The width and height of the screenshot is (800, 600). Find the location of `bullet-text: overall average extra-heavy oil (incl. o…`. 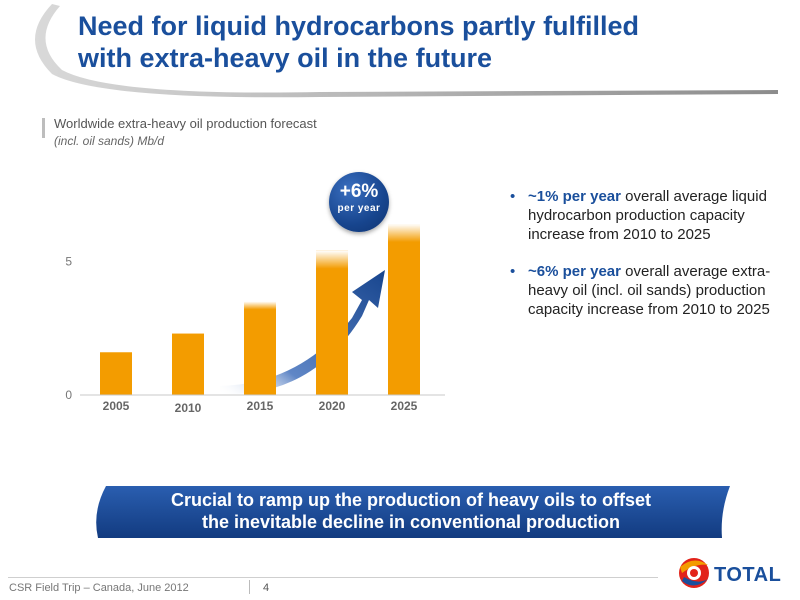

bullet-text: overall average extra-heavy oil (incl. o… is located at coordinates (649, 290).